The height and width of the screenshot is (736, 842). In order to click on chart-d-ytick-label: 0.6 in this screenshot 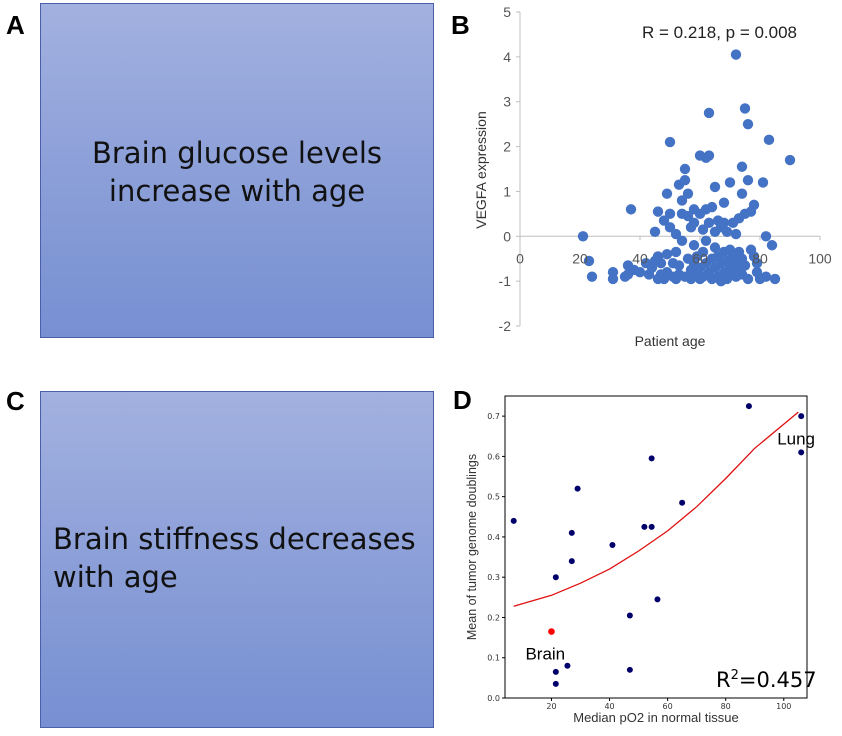, I will do `click(493, 456)`.